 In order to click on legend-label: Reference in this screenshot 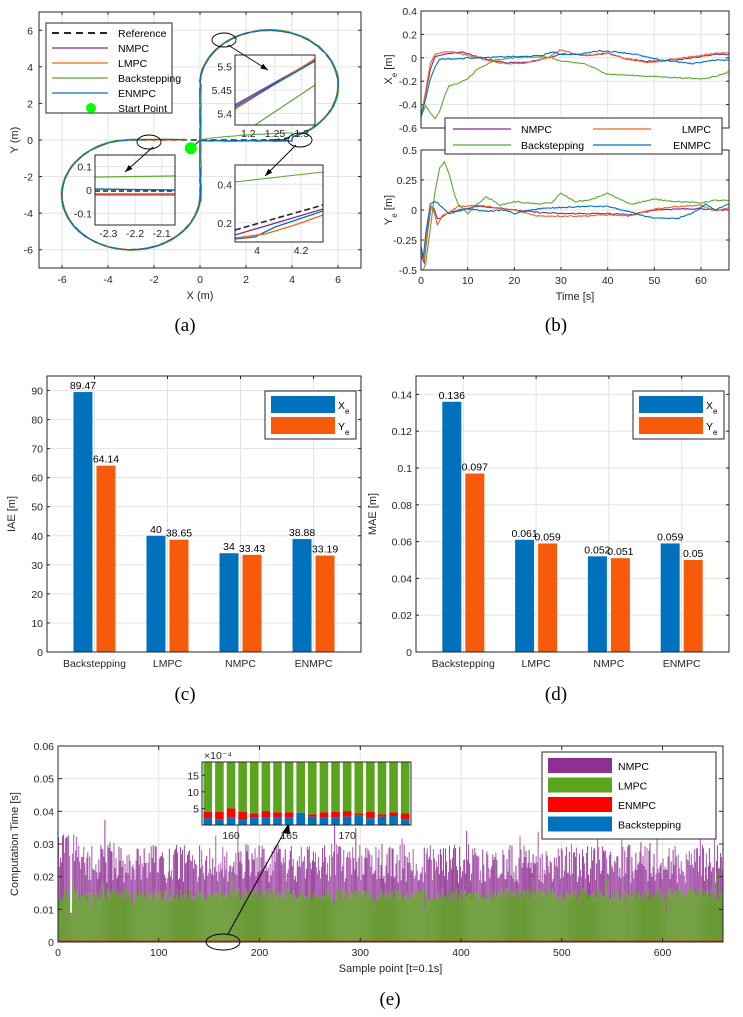, I will do `click(142, 34)`.